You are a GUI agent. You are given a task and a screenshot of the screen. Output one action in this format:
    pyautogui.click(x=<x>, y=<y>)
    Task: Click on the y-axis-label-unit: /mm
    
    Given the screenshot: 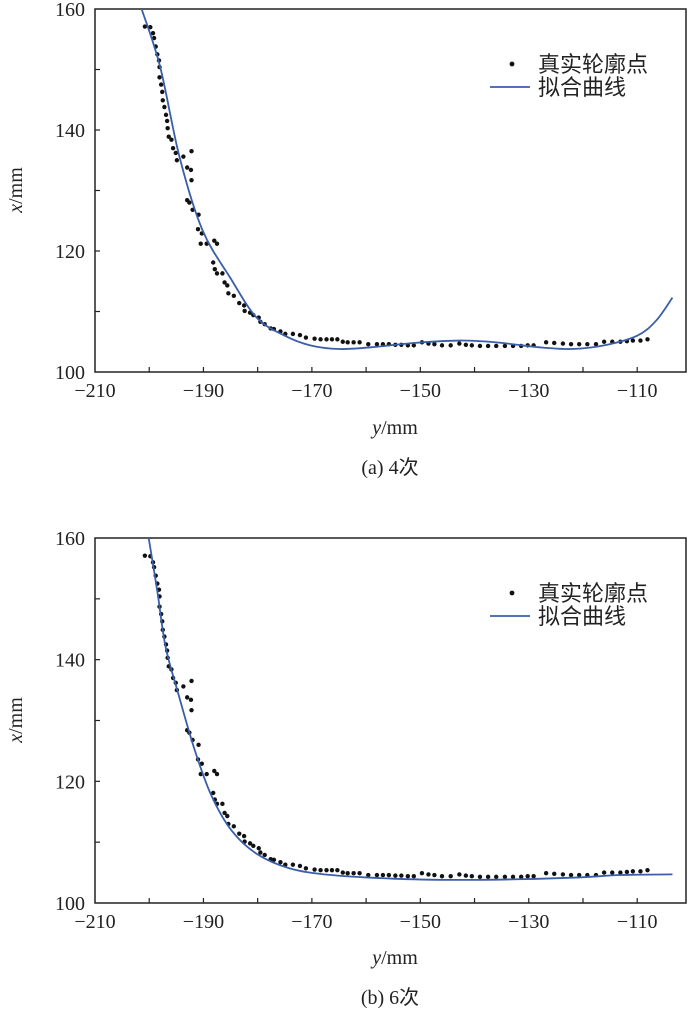 What is the action you would take?
    pyautogui.click(x=16, y=185)
    